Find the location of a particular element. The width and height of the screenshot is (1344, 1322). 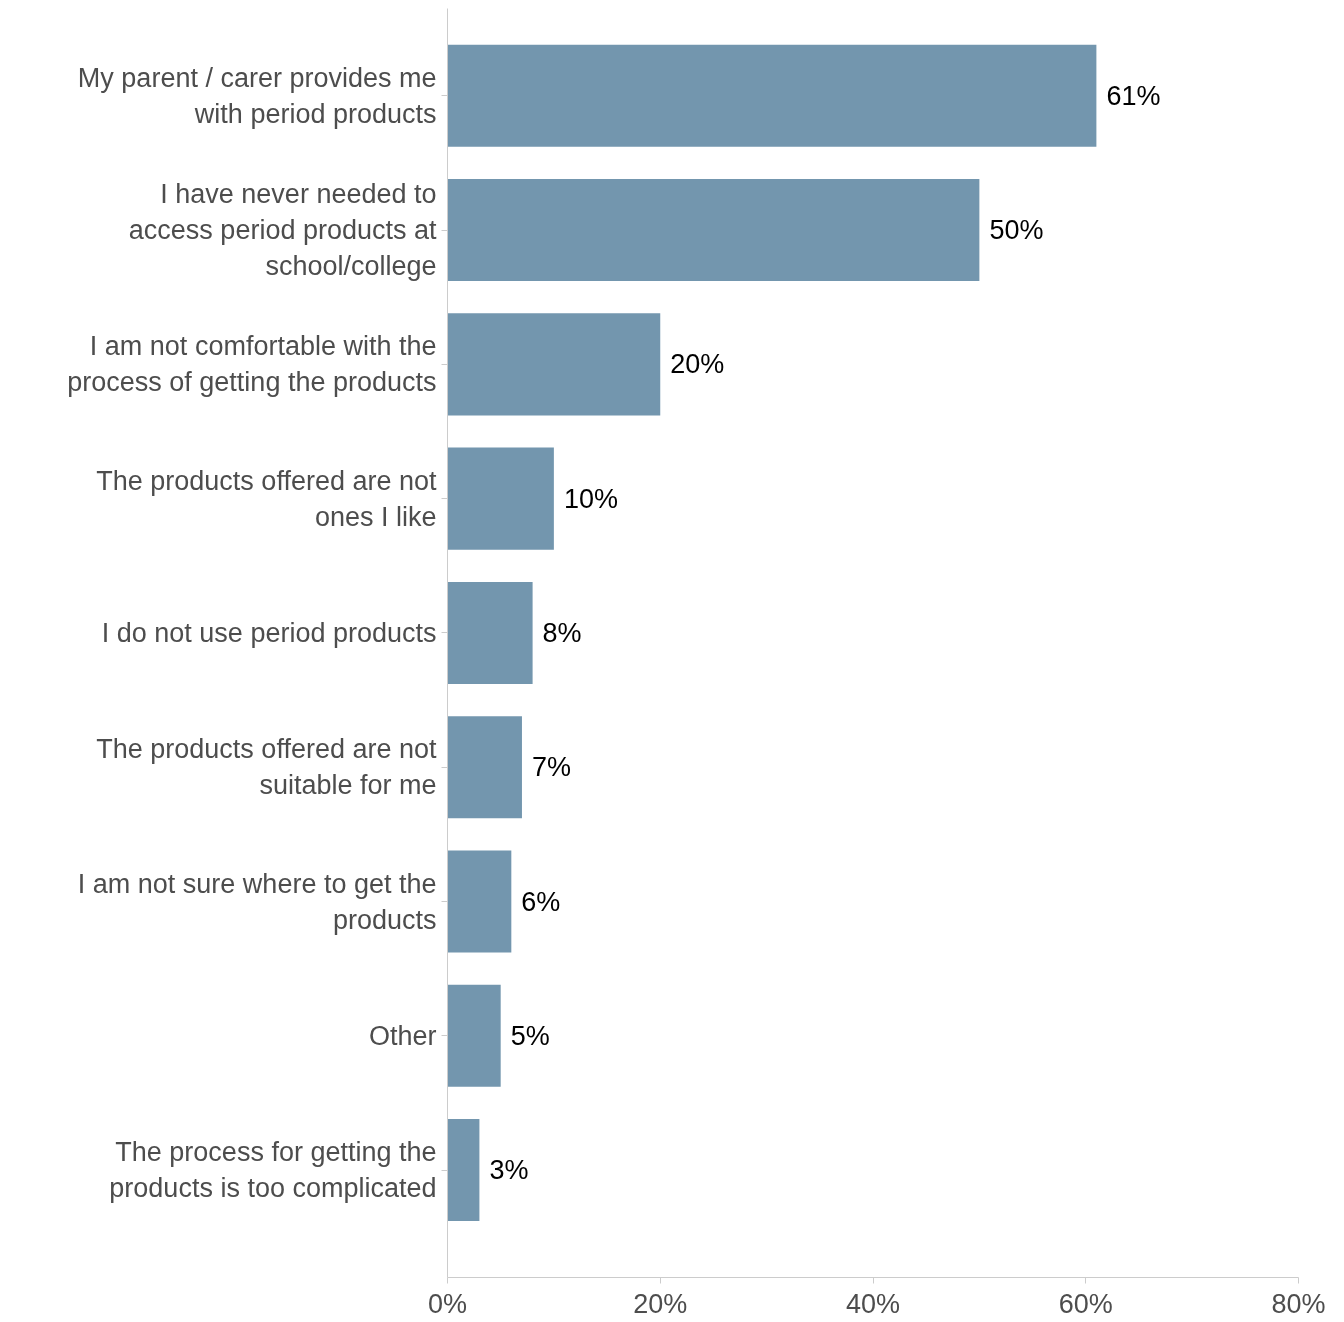

y-tick-label: The products offered are not ones I like is located at coordinates (266, 498).